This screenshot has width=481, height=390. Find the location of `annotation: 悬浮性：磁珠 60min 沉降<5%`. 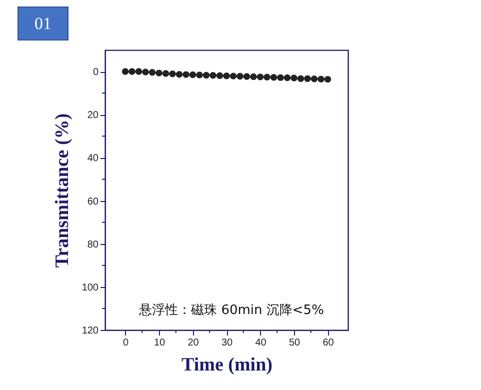

annotation: 悬浮性：磁珠 60min 沉降<5% is located at coordinates (231, 310).